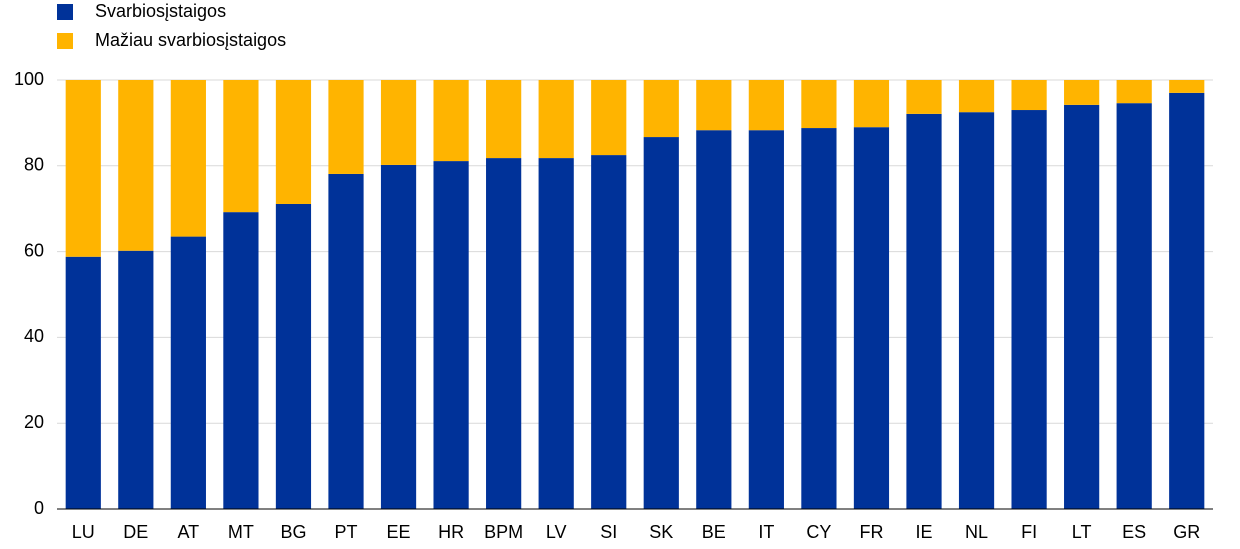 This screenshot has height=549, width=1240. Describe the element at coordinates (556, 532) in the screenshot. I see `x-tick-label: LV` at that location.